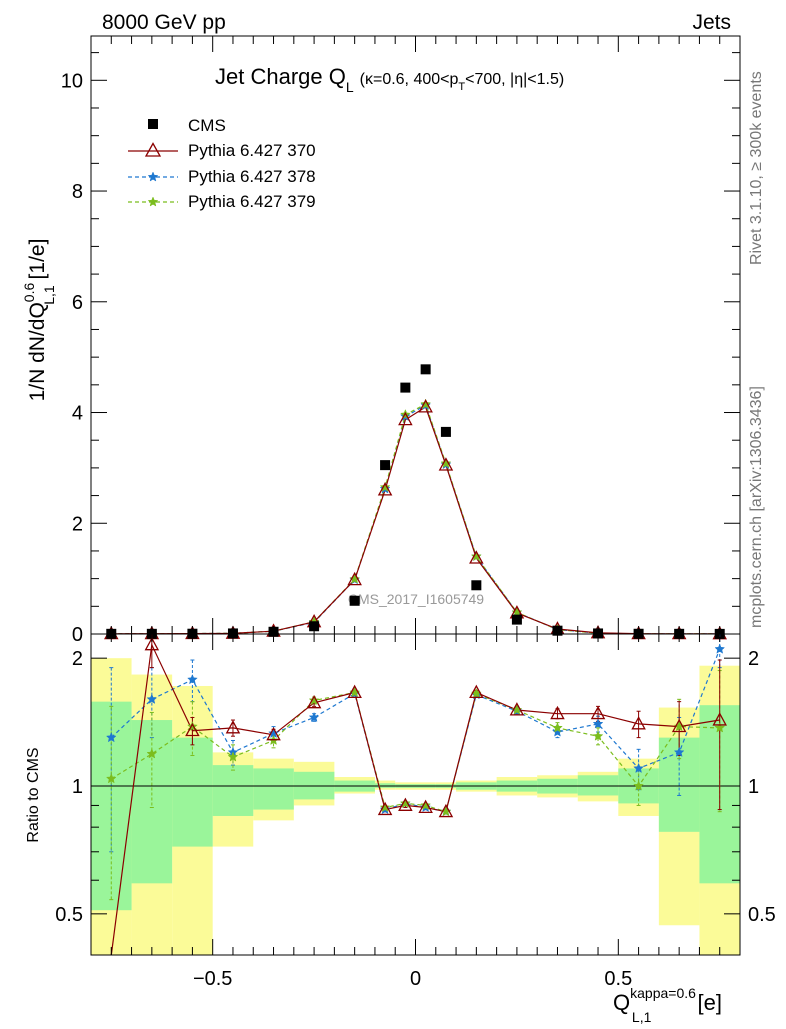 The image size is (786, 1029). What do you see at coordinates (711, 22) in the screenshot?
I see `header-right-label: Jets` at bounding box center [711, 22].